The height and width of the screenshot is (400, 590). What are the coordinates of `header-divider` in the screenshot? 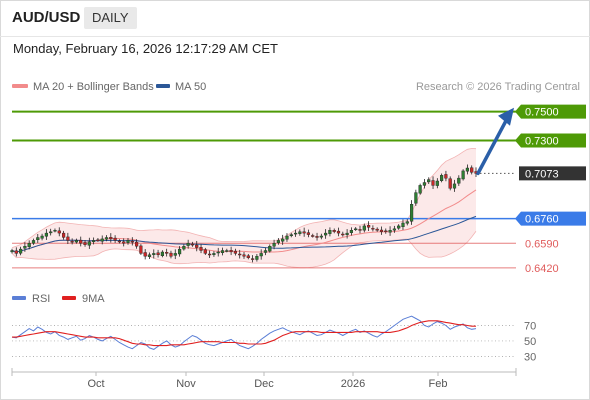 It's located at (295, 36).